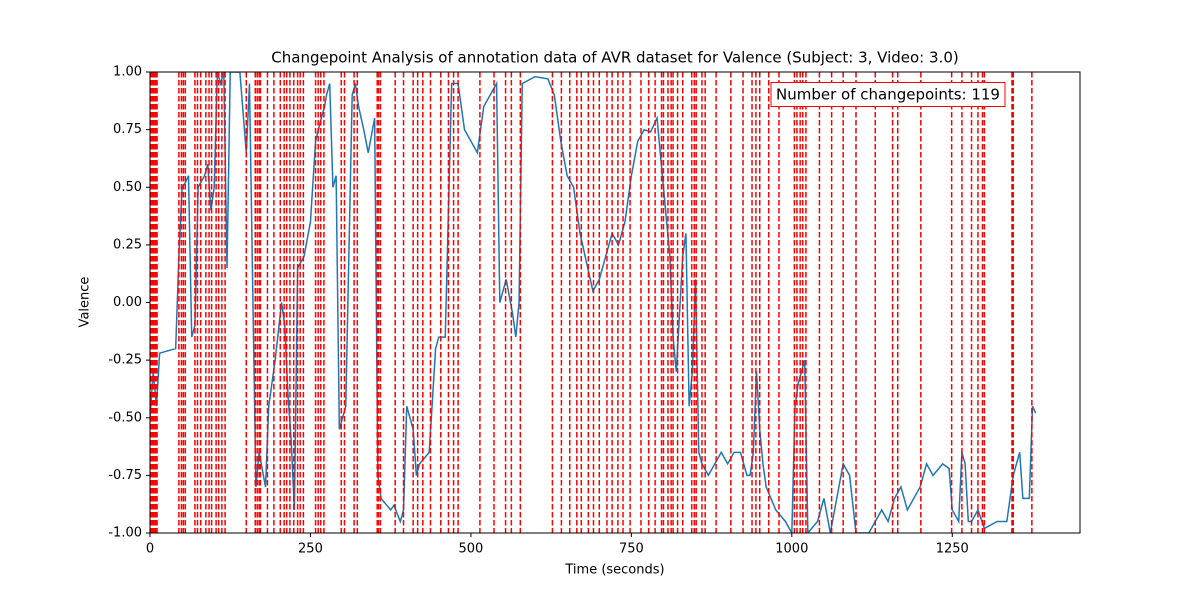 The image size is (1200, 600). I want to click on y-tick-label: -0.50, so click(125, 417).